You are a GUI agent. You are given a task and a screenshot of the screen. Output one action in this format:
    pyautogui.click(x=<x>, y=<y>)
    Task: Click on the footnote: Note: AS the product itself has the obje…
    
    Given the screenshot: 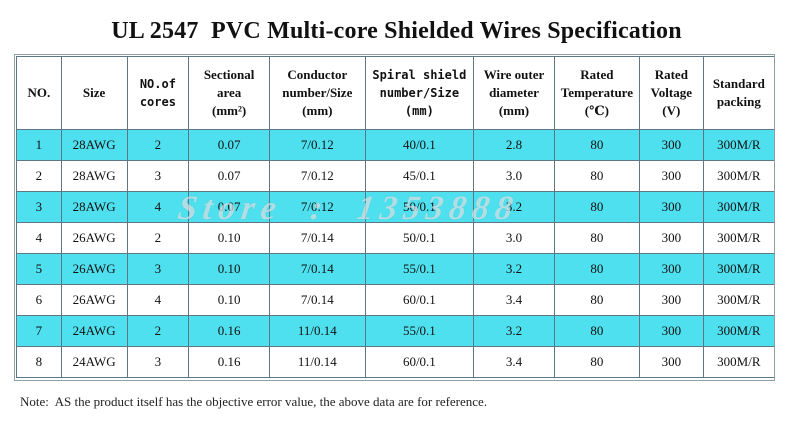 What is the action you would take?
    pyautogui.click(x=254, y=401)
    